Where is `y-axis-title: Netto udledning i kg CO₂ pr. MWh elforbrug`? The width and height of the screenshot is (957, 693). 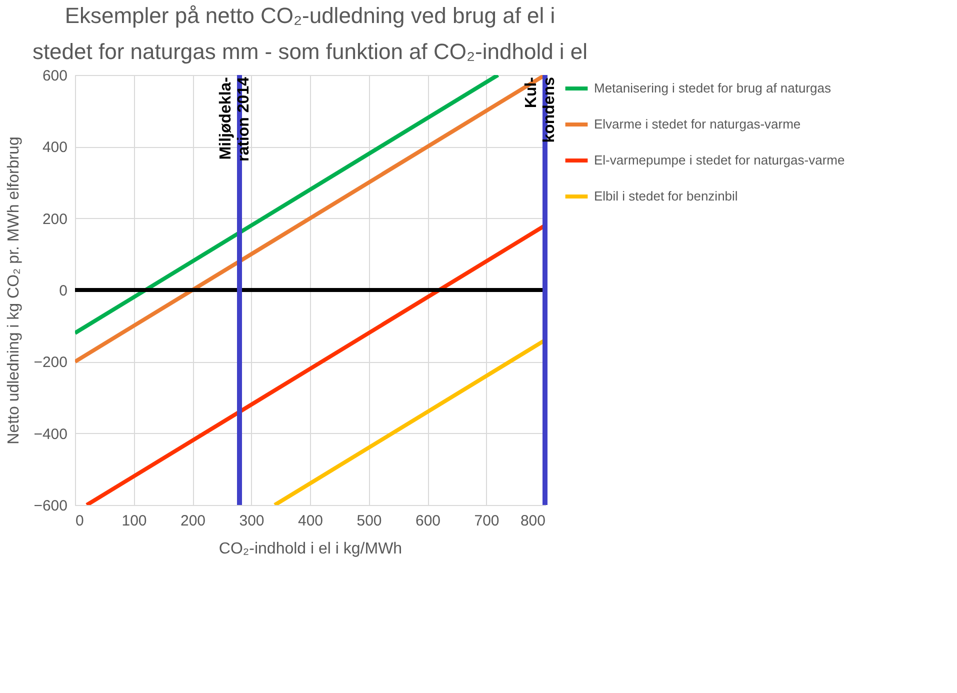
y-axis-title: Netto udledning i kg CO₂ pr. MWh elforbrug is located at coordinates (14, 290).